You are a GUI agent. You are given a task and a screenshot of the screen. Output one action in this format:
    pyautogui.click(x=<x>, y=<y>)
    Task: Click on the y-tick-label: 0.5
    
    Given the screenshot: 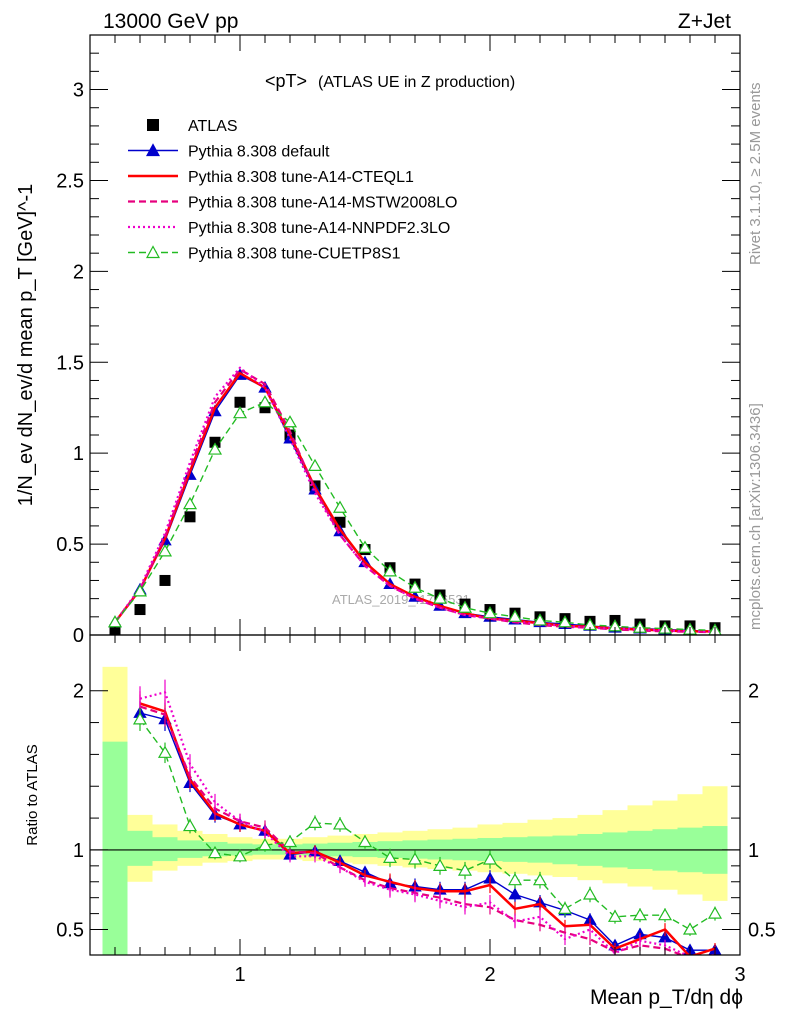 What is the action you would take?
    pyautogui.click(x=70, y=545)
    